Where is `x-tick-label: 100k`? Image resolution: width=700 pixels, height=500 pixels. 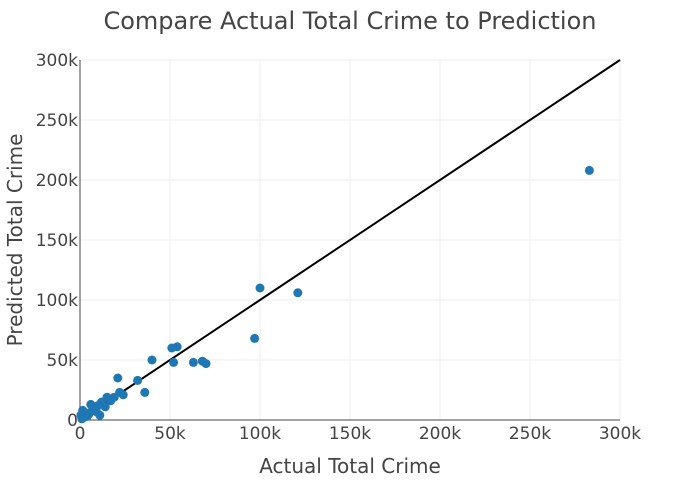 x-tick-label: 100k is located at coordinates (260, 434).